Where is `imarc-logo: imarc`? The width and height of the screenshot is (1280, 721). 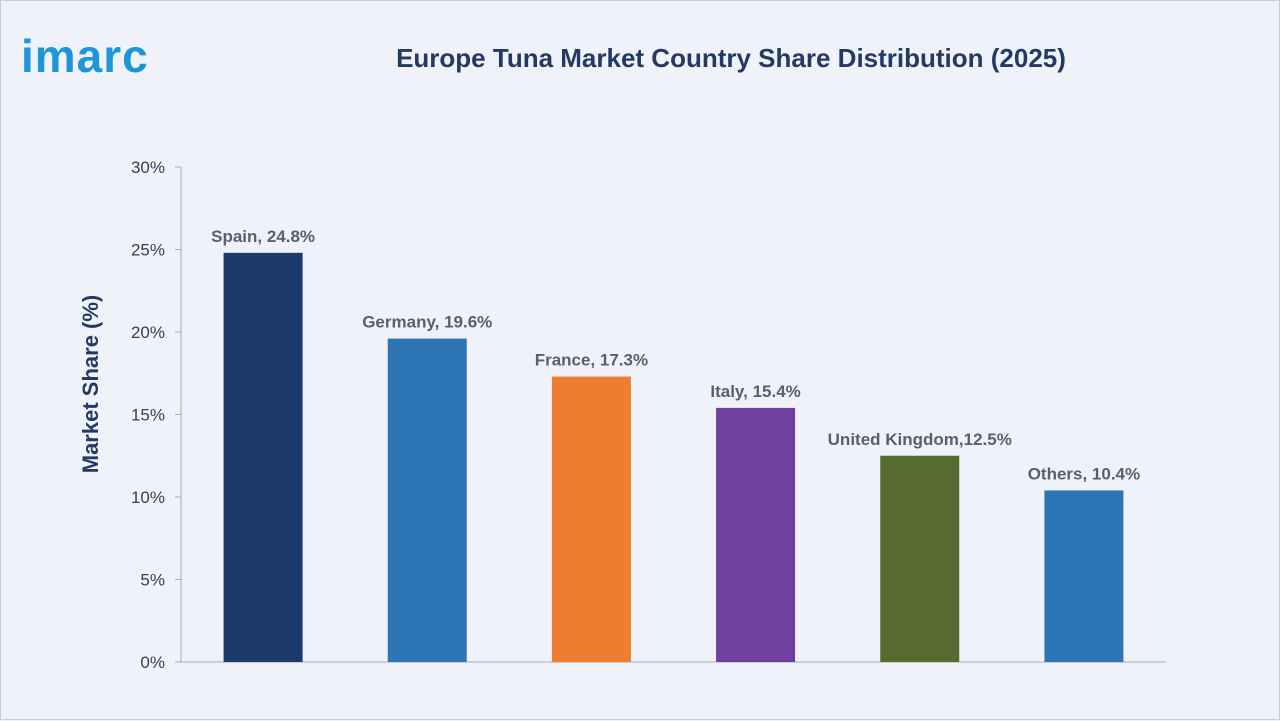
imarc-logo: imarc is located at coordinates (112, 48).